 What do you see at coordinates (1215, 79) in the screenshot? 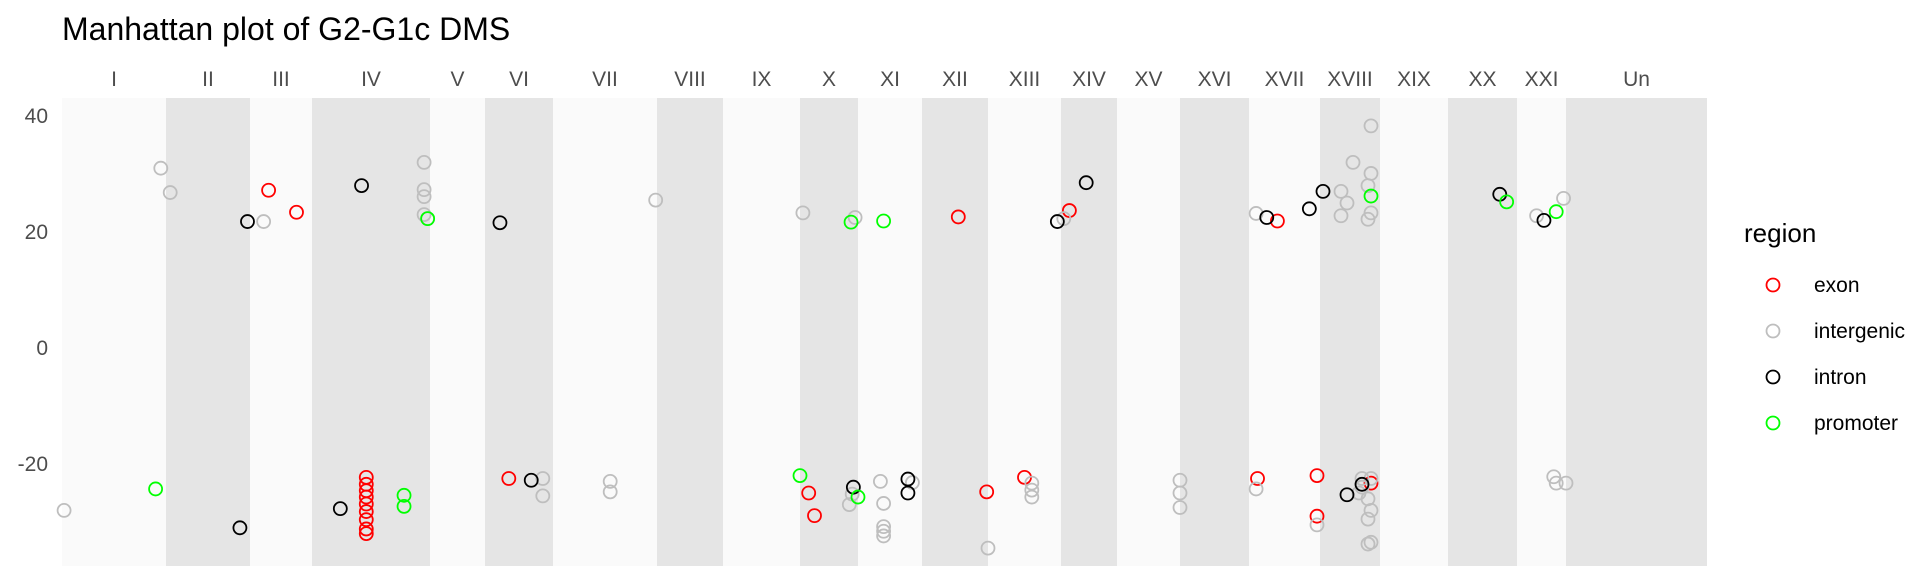
I see `chromosome-label: XVI` at bounding box center [1215, 79].